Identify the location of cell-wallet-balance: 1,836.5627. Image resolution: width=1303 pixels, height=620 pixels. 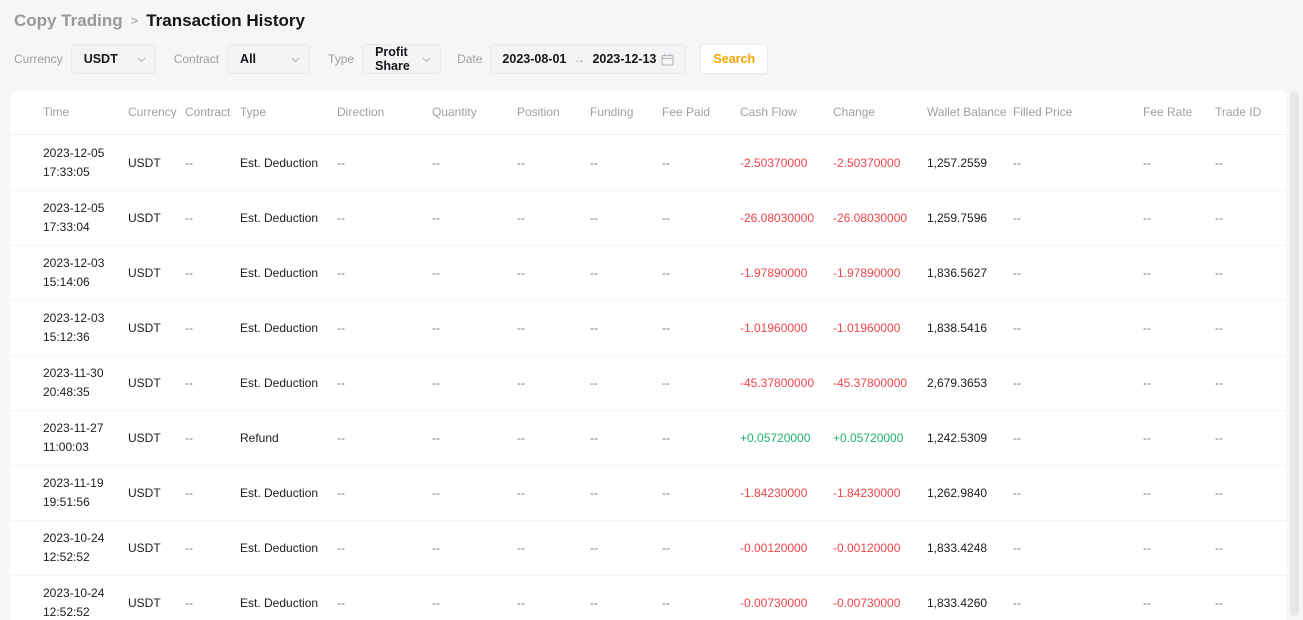
(957, 273).